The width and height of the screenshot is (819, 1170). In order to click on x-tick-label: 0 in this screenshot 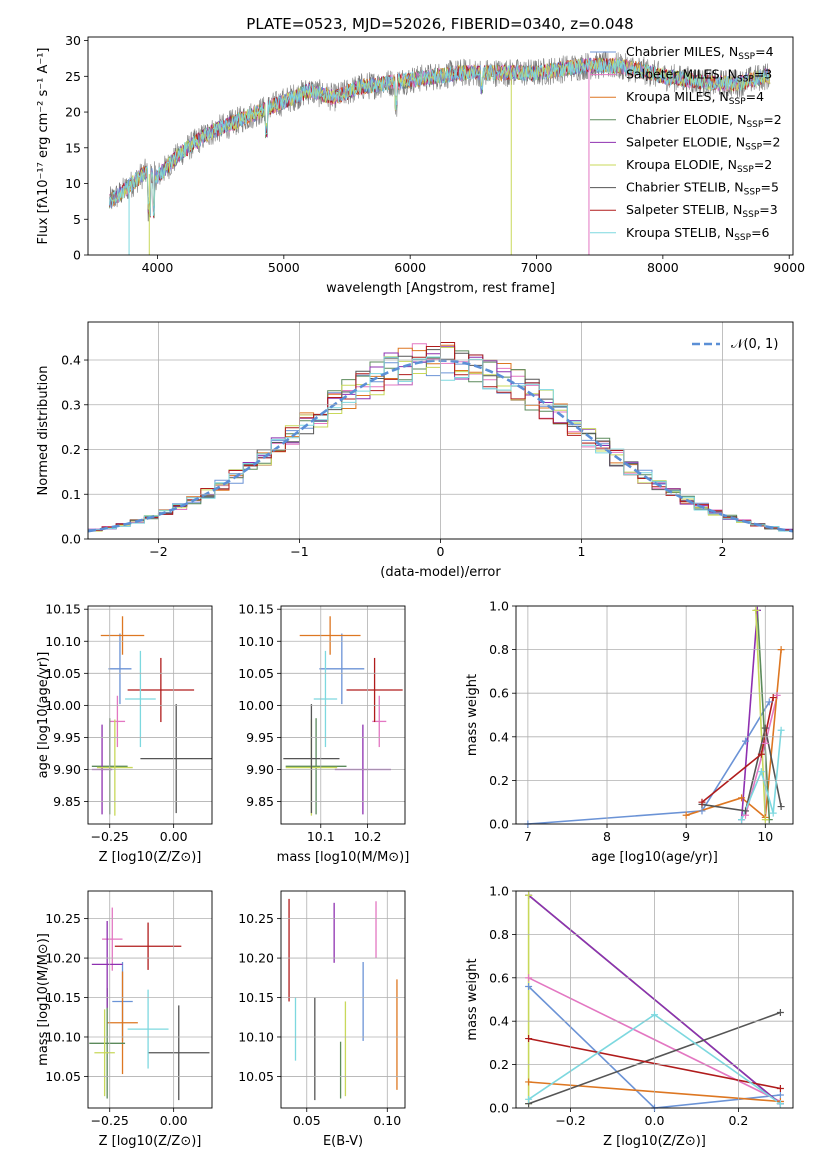, I will do `click(441, 551)`.